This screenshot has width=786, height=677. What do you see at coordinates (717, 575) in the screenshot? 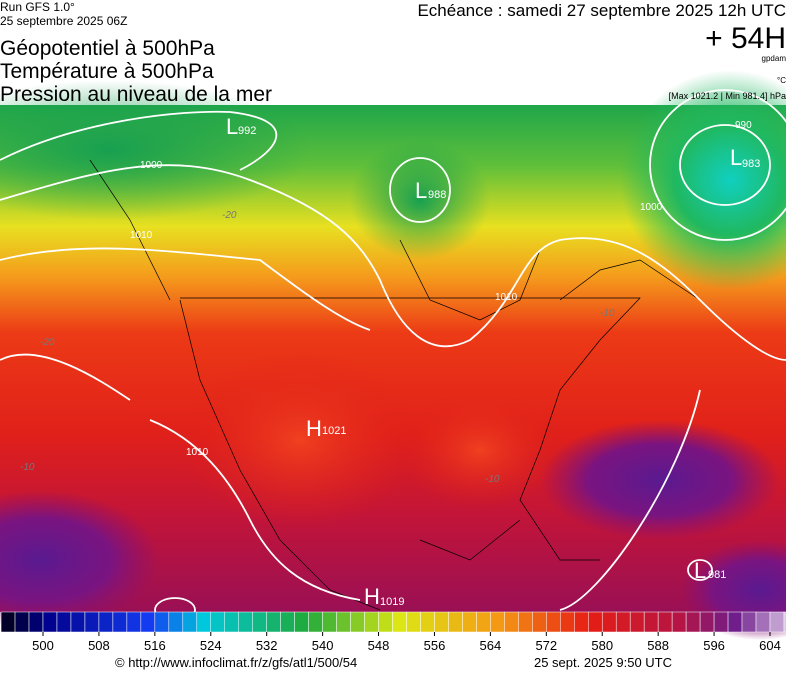
I see `center-value: 981` at bounding box center [717, 575].